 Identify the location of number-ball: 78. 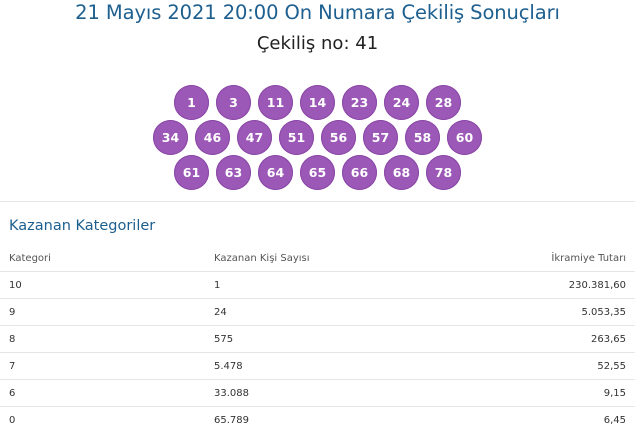
(443, 172).